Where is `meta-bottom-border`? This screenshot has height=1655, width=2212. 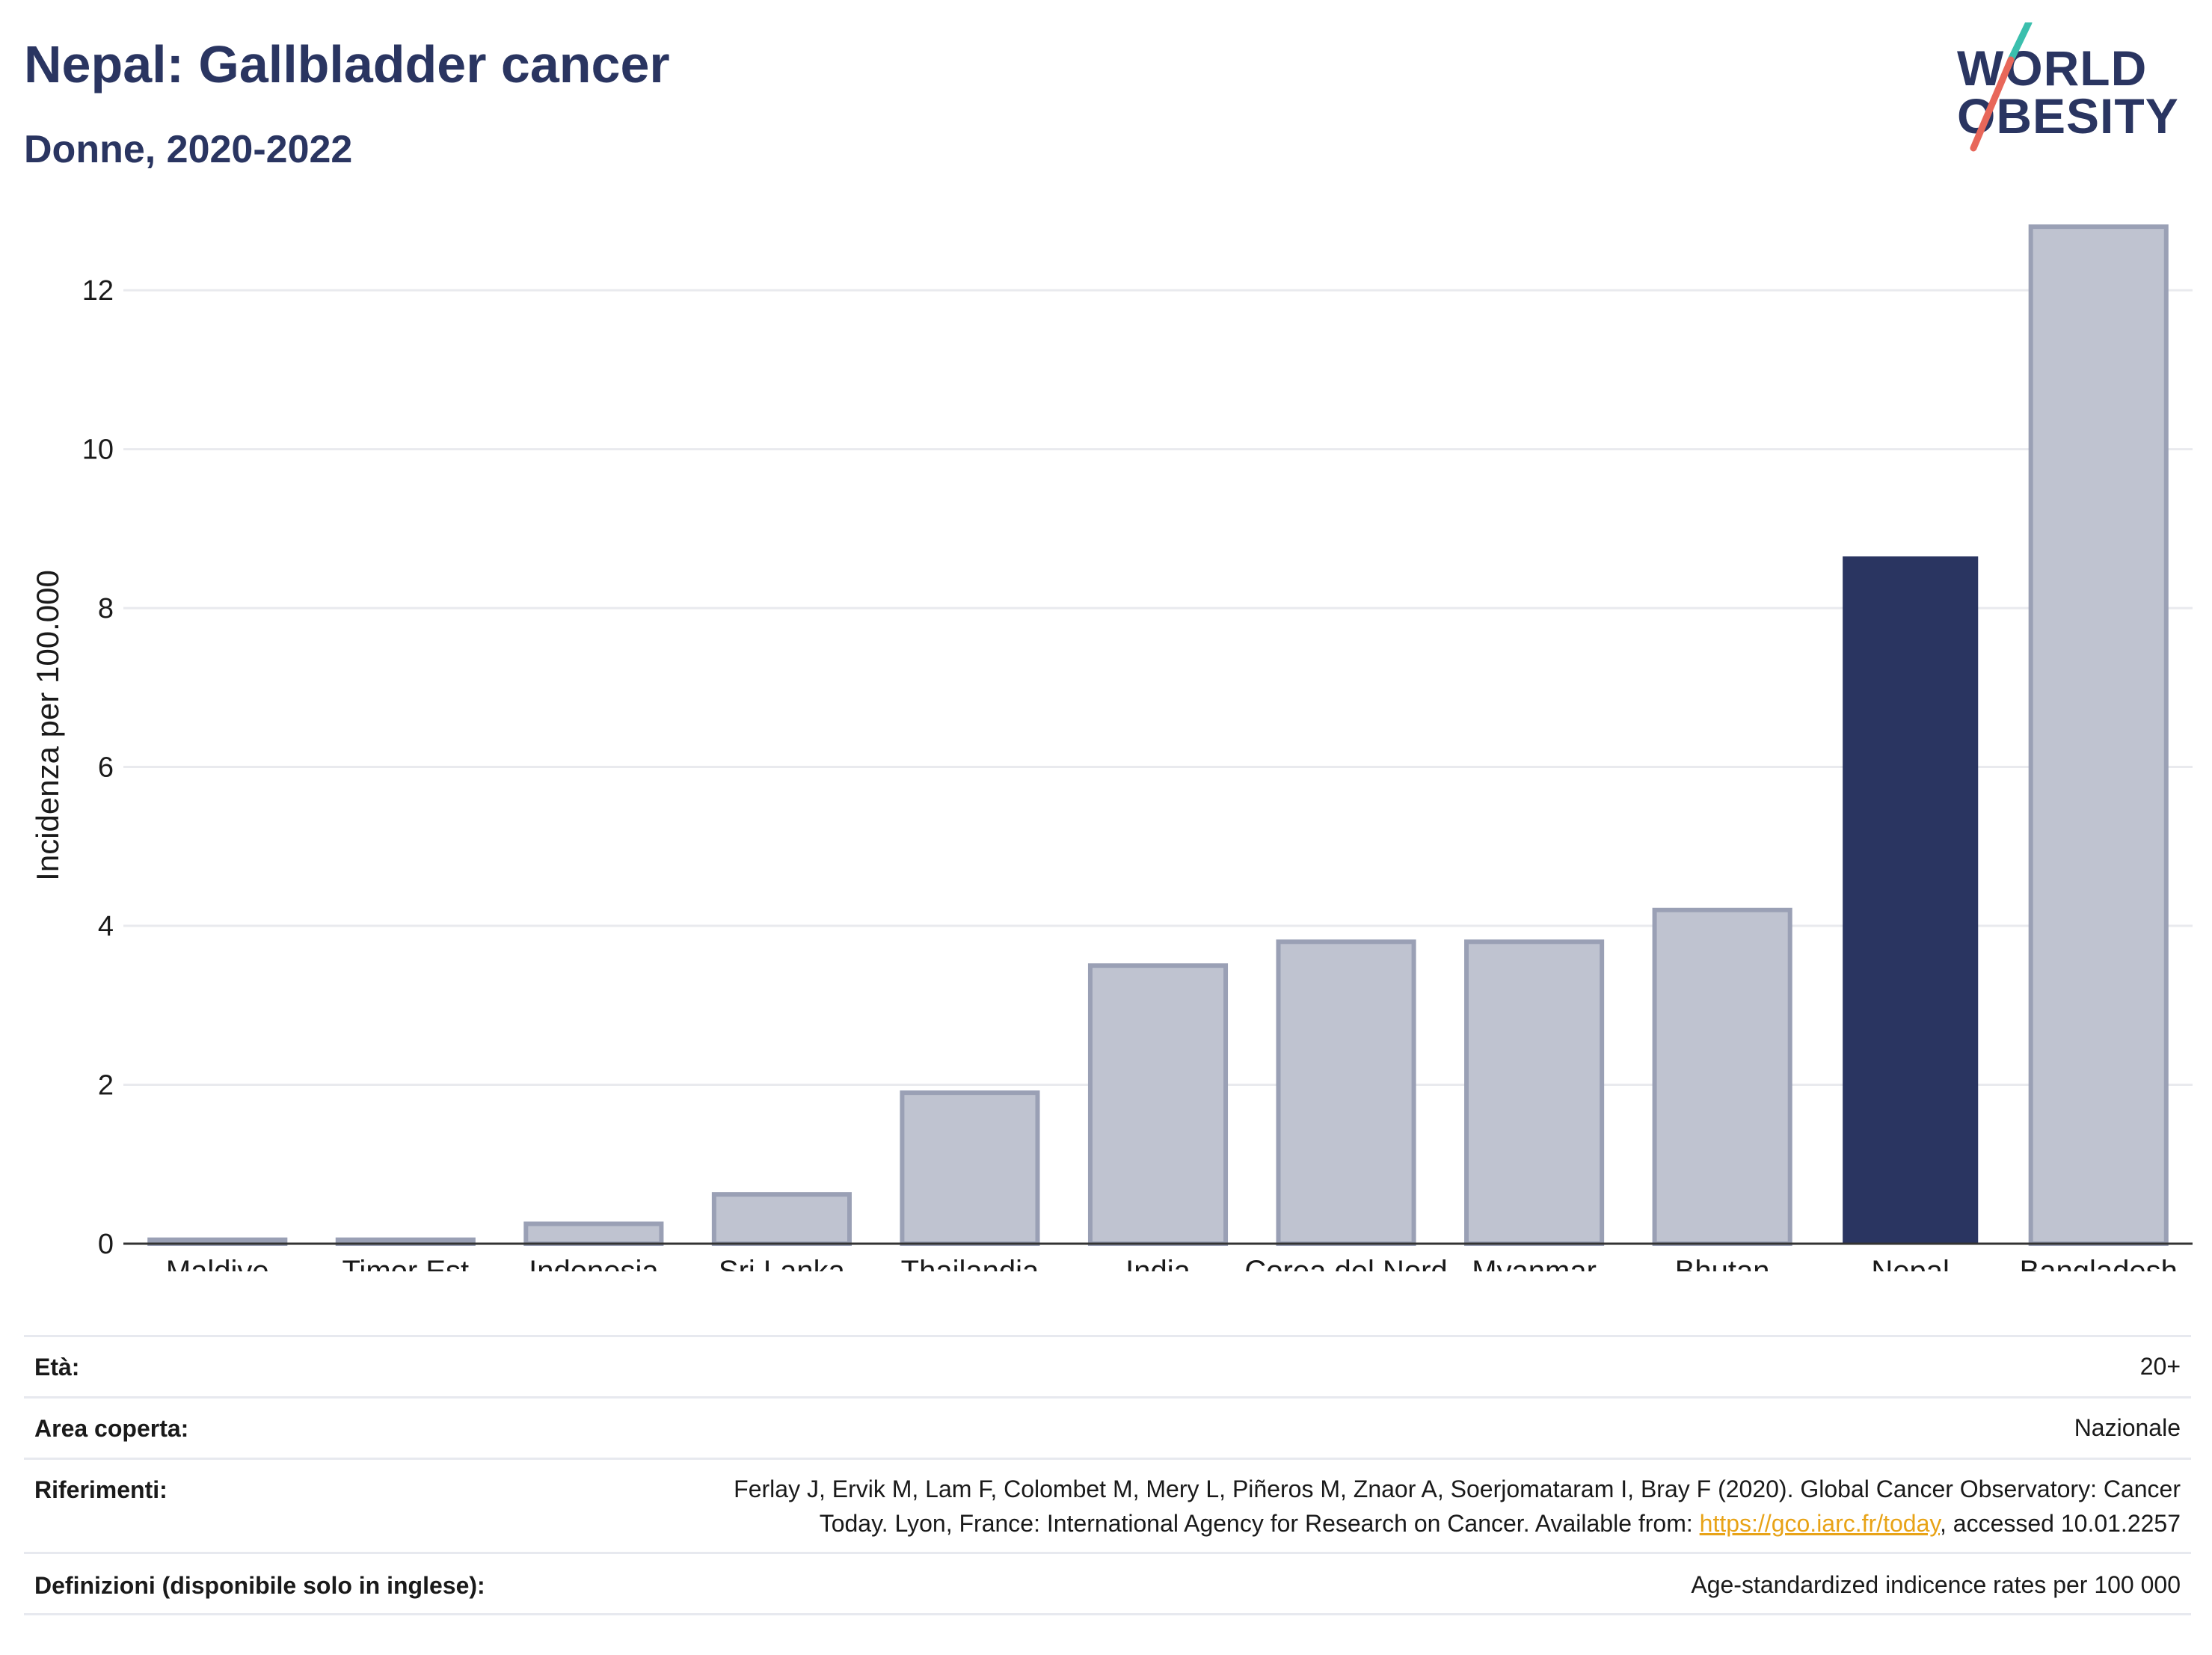 meta-bottom-border is located at coordinates (1107, 1614).